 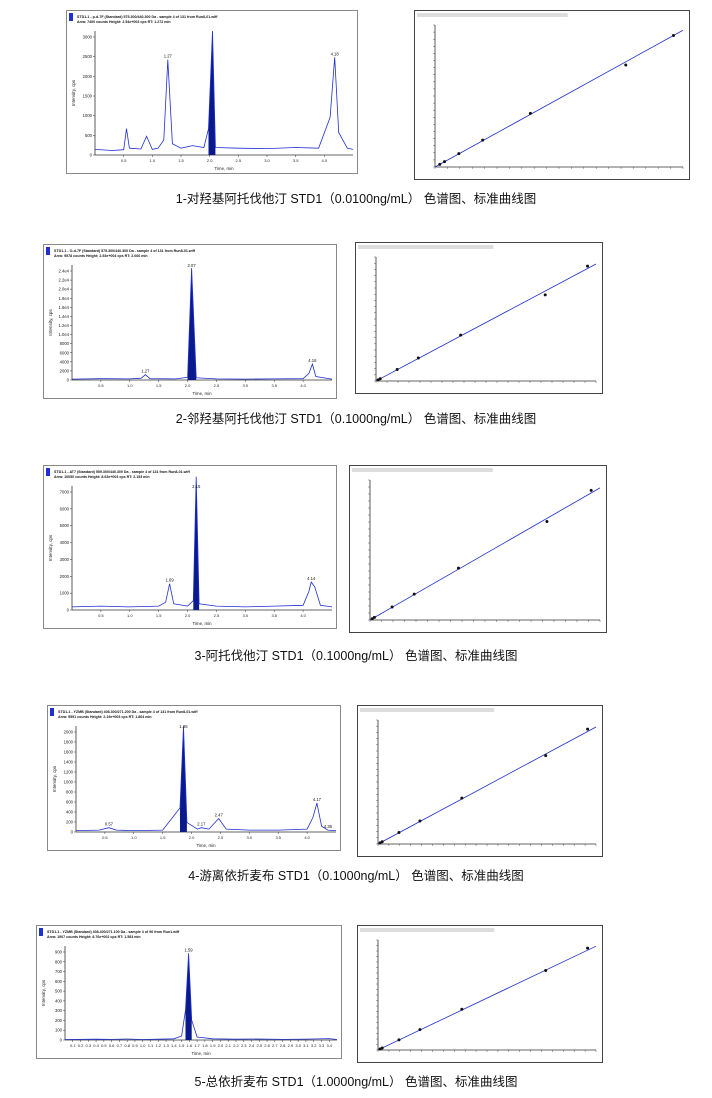 I want to click on x-tick-label: 2.9, so click(x=291, y=1045).